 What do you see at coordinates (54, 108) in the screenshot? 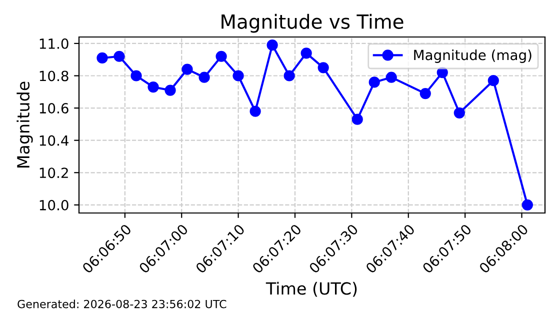
I see `y-tick-label: 10.6` at bounding box center [54, 108].